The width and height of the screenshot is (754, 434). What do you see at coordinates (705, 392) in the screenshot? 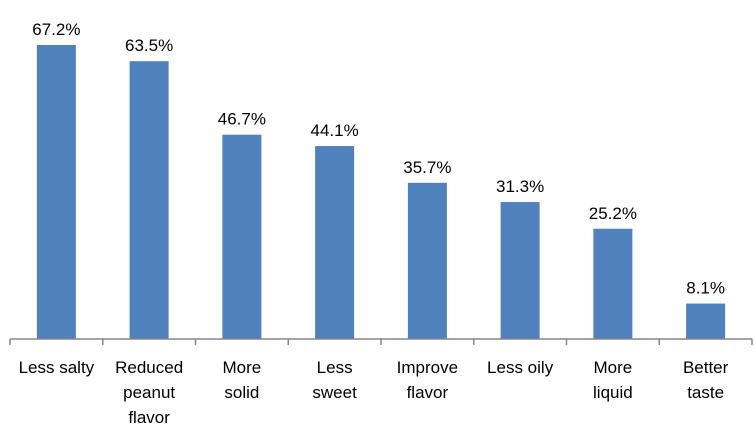
I see `category-label-line: taste` at bounding box center [705, 392].